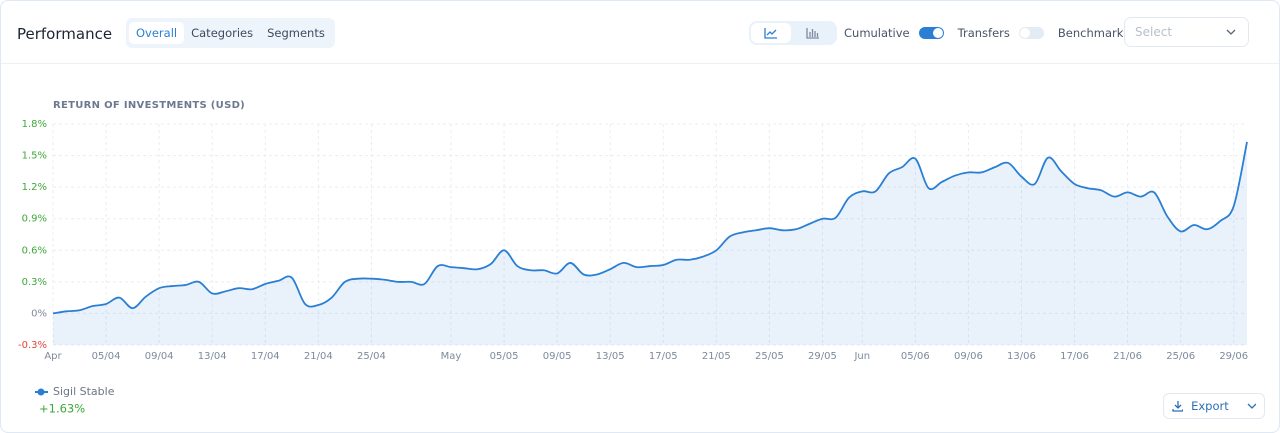 Image resolution: width=1280 pixels, height=433 pixels. I want to click on legend-marker, so click(41, 392).